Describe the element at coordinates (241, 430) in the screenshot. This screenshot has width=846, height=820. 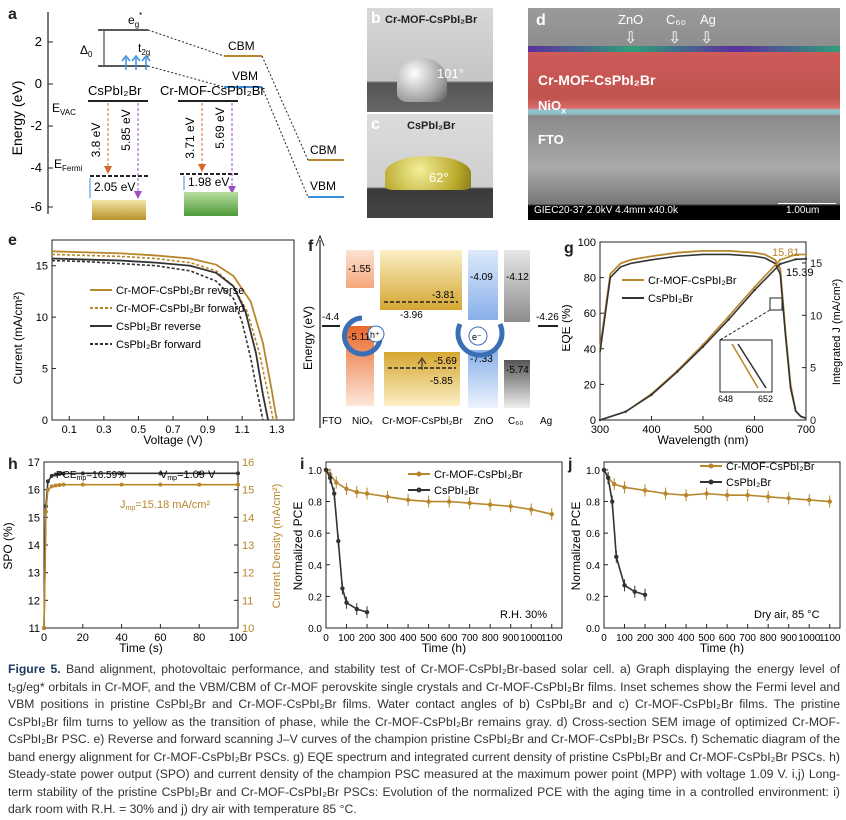
I see `x-tick-label: 1.1` at that location.